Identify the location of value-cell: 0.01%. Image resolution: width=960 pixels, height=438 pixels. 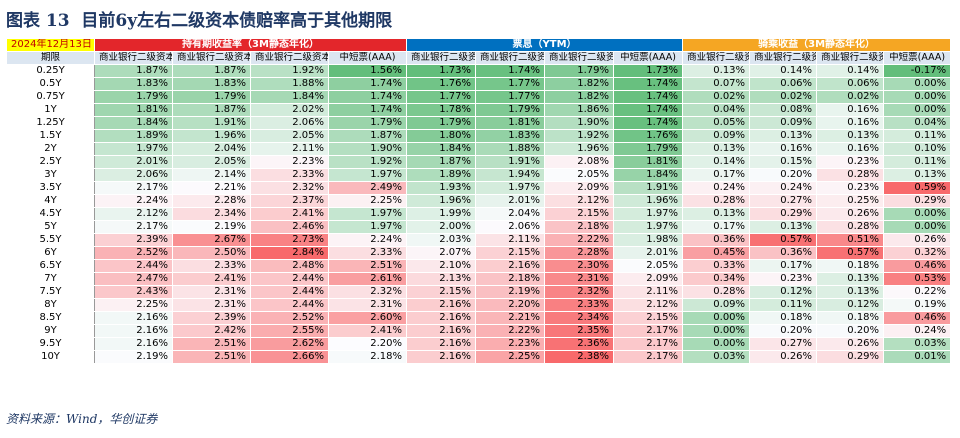
(917, 357).